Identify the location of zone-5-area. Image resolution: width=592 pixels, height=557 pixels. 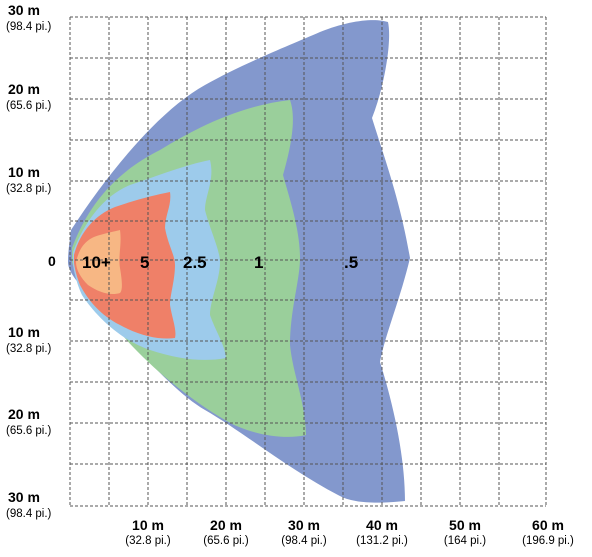
(125, 265).